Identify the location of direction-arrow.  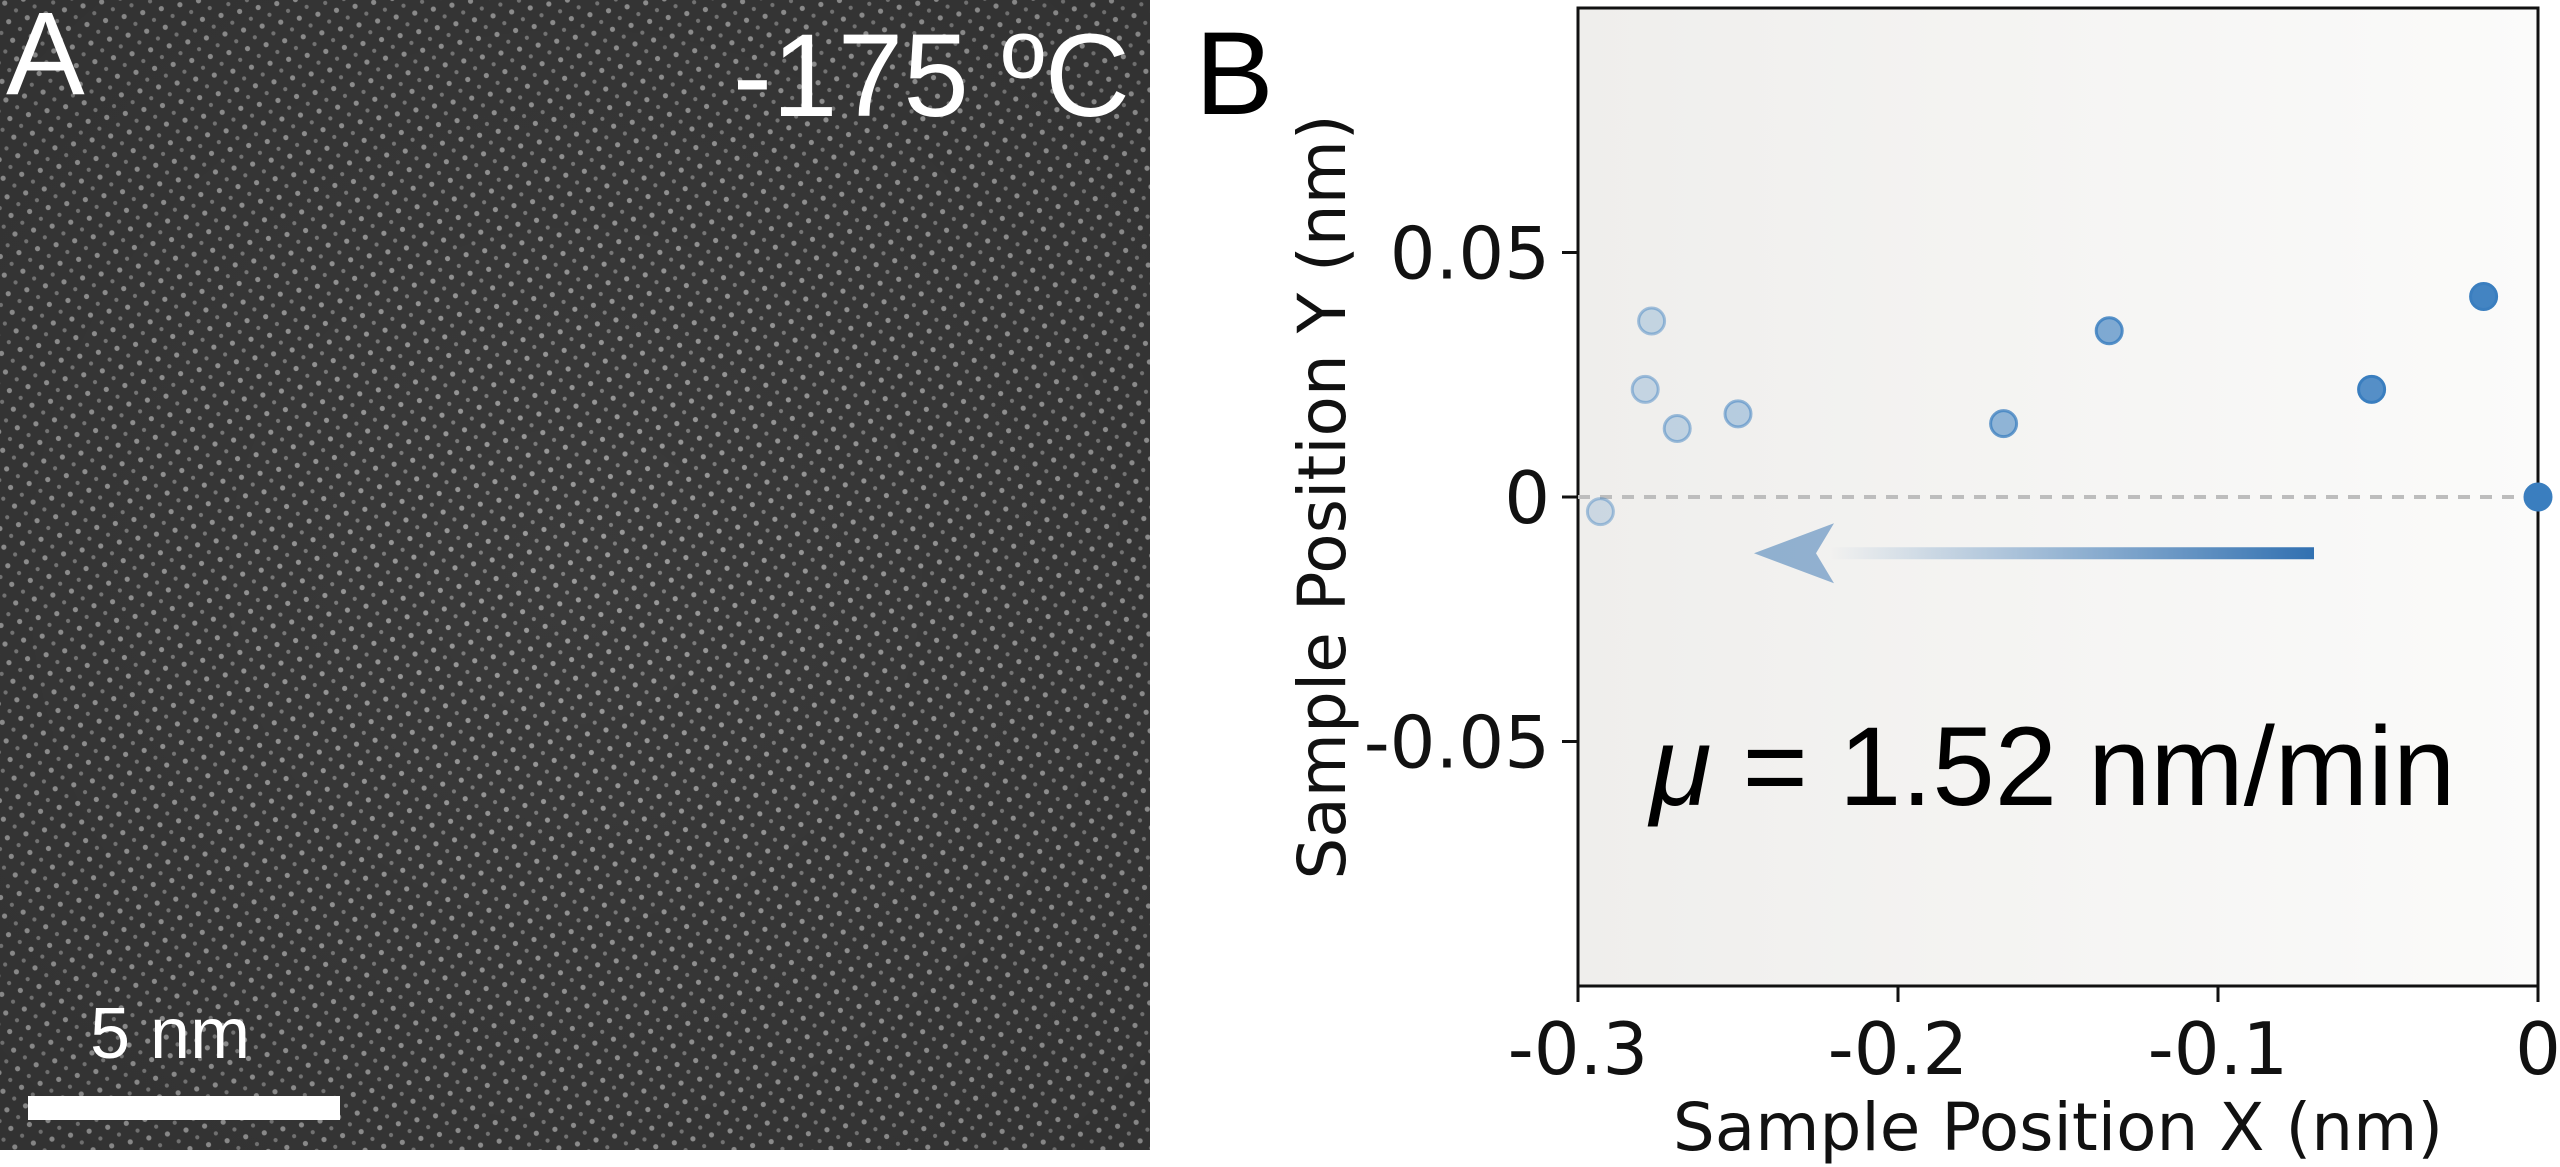
(2034, 553).